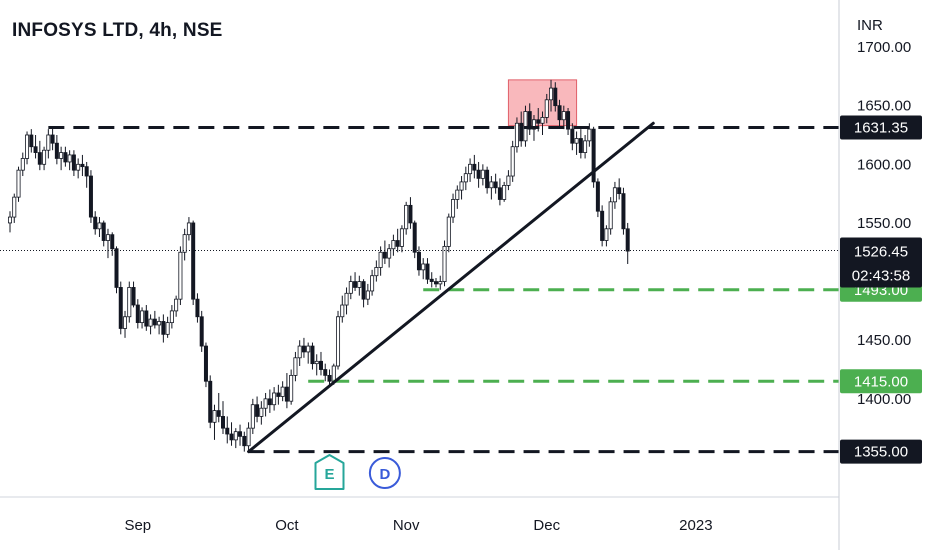 This screenshot has width=932, height=550. I want to click on time-tick-label: Dec, so click(546, 525).